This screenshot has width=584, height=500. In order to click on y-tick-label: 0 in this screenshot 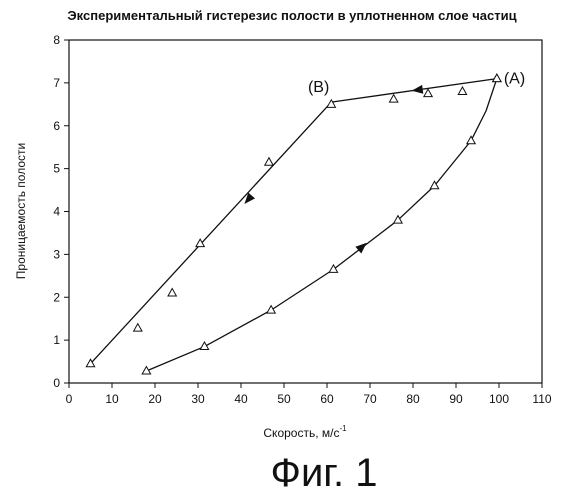, I will do `click(56, 383)`.